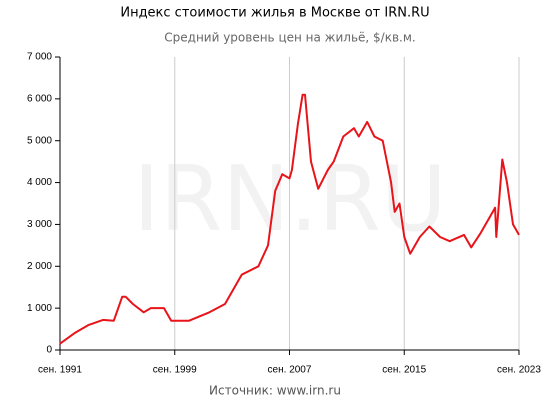 The height and width of the screenshot is (400, 550). I want to click on y-tick-label: 5 000, so click(39, 140).